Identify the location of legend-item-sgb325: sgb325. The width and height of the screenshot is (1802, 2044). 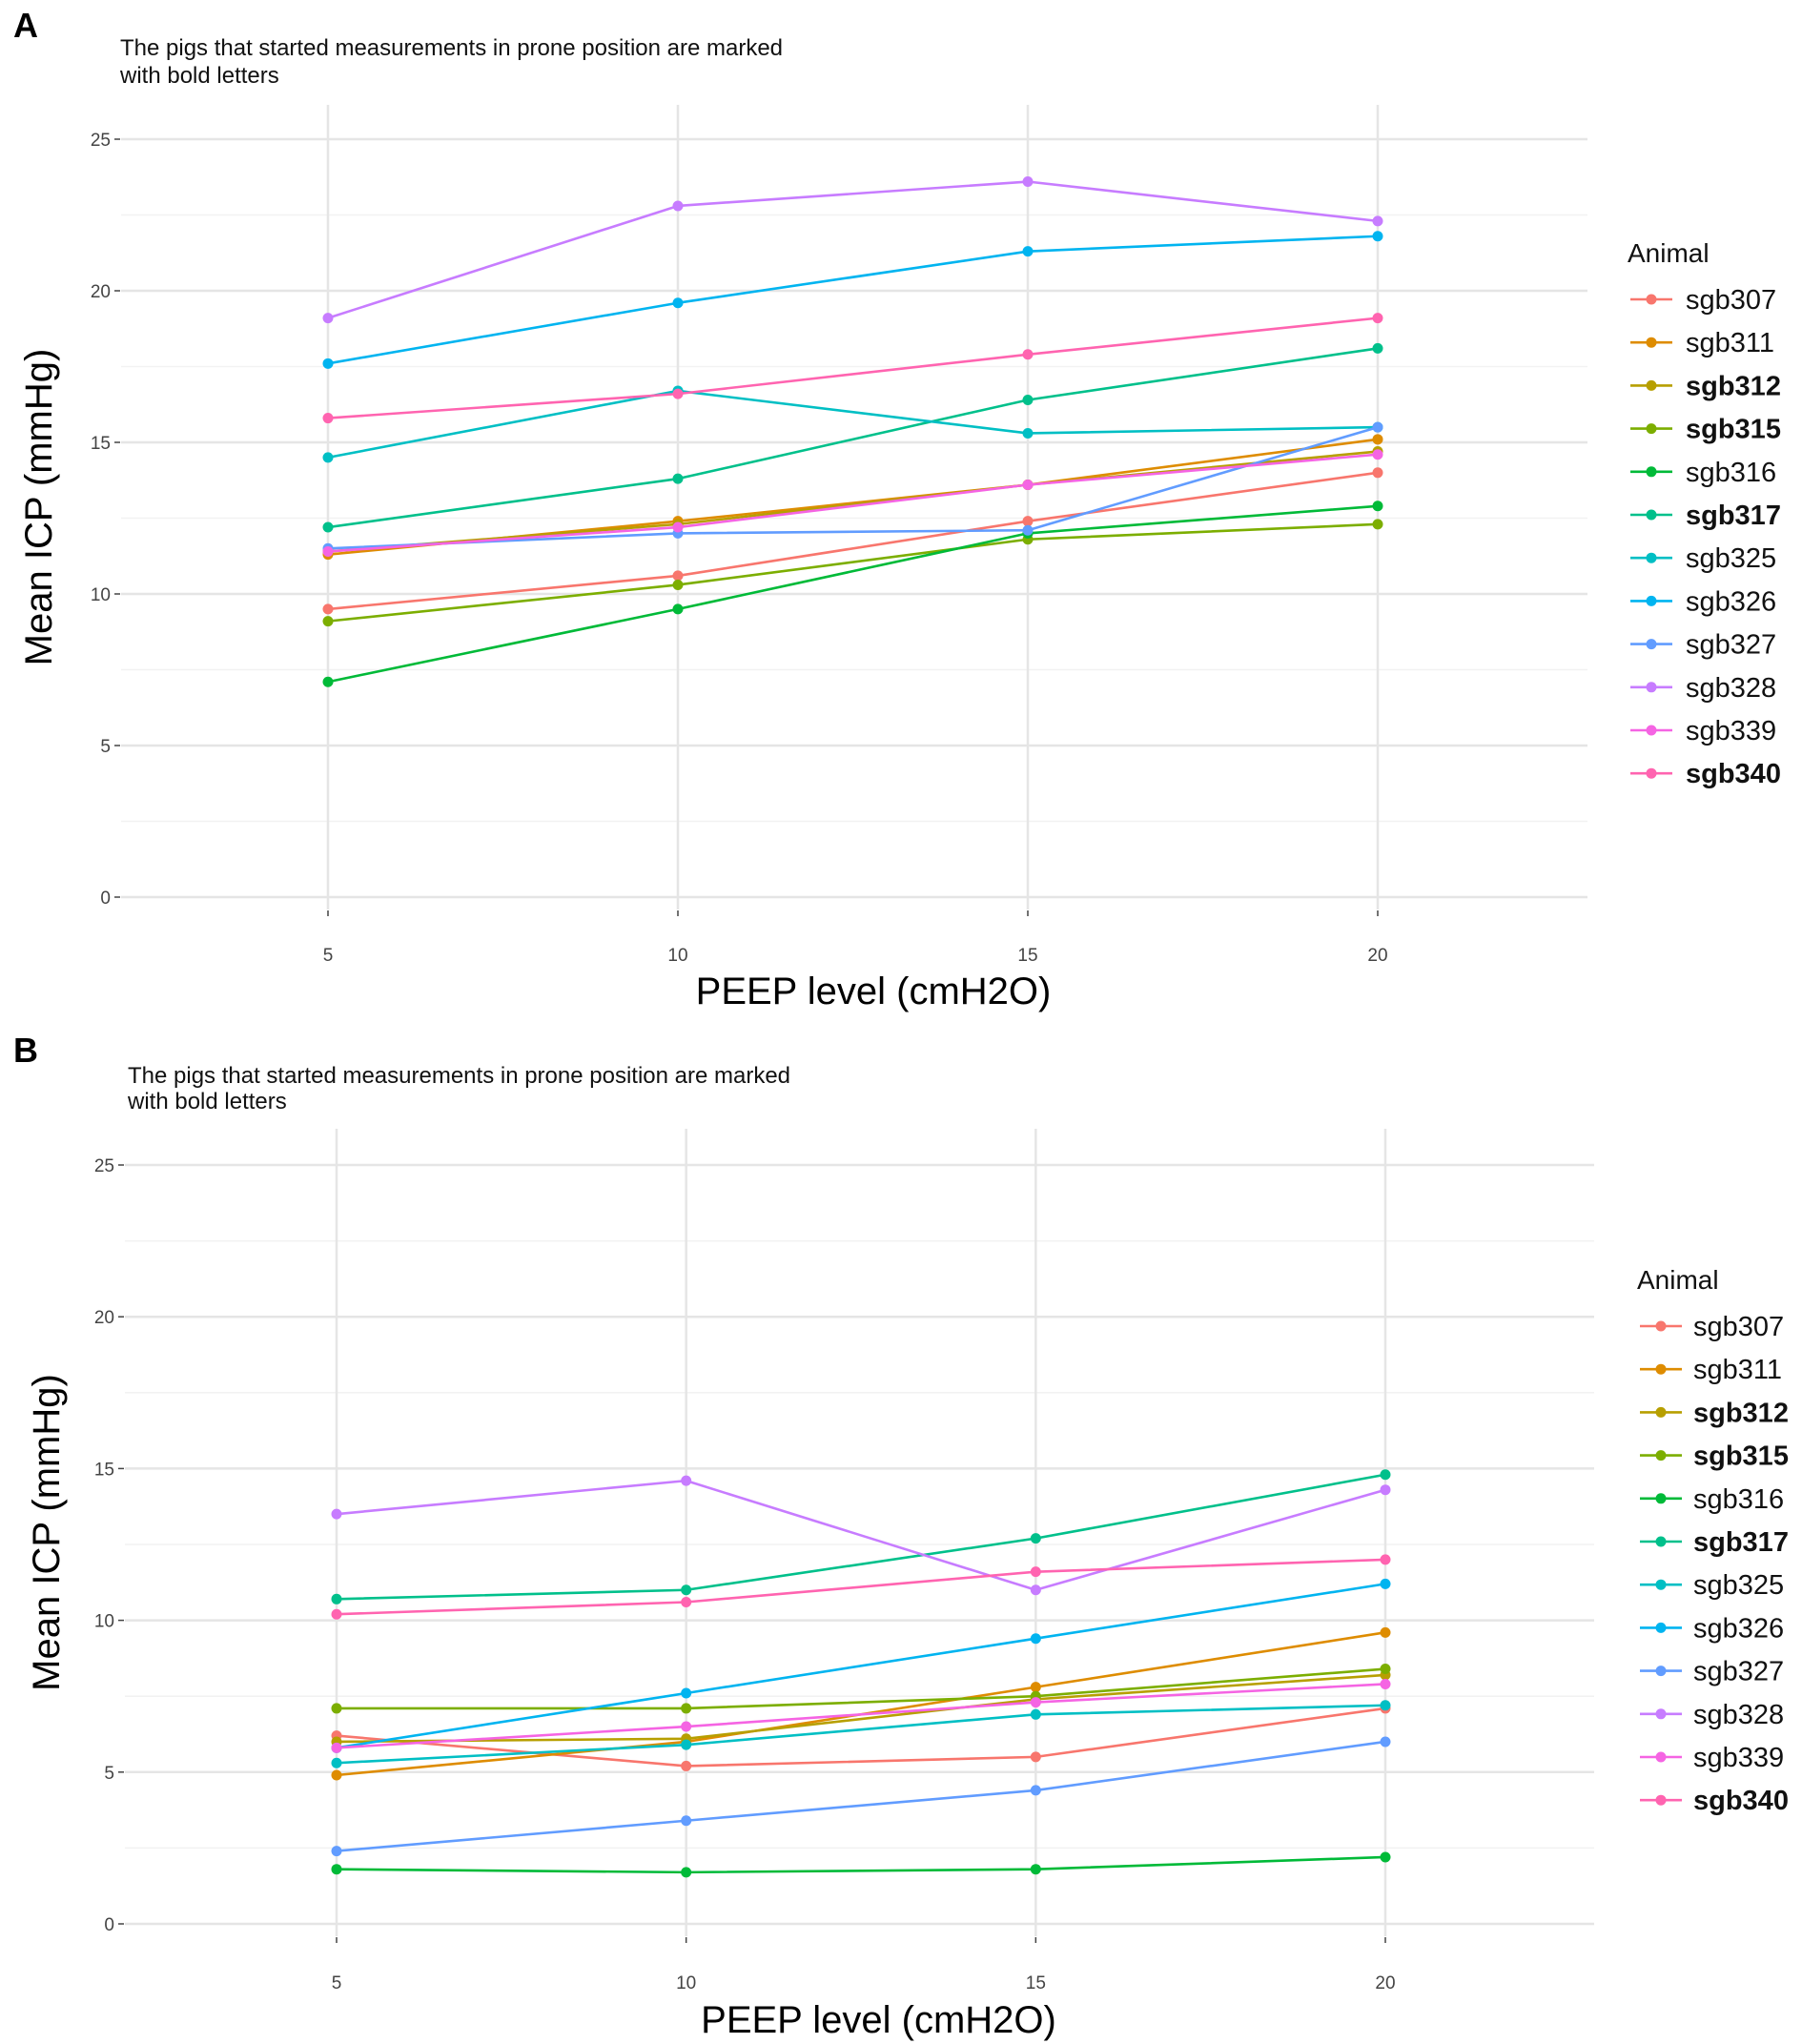
(1703, 558).